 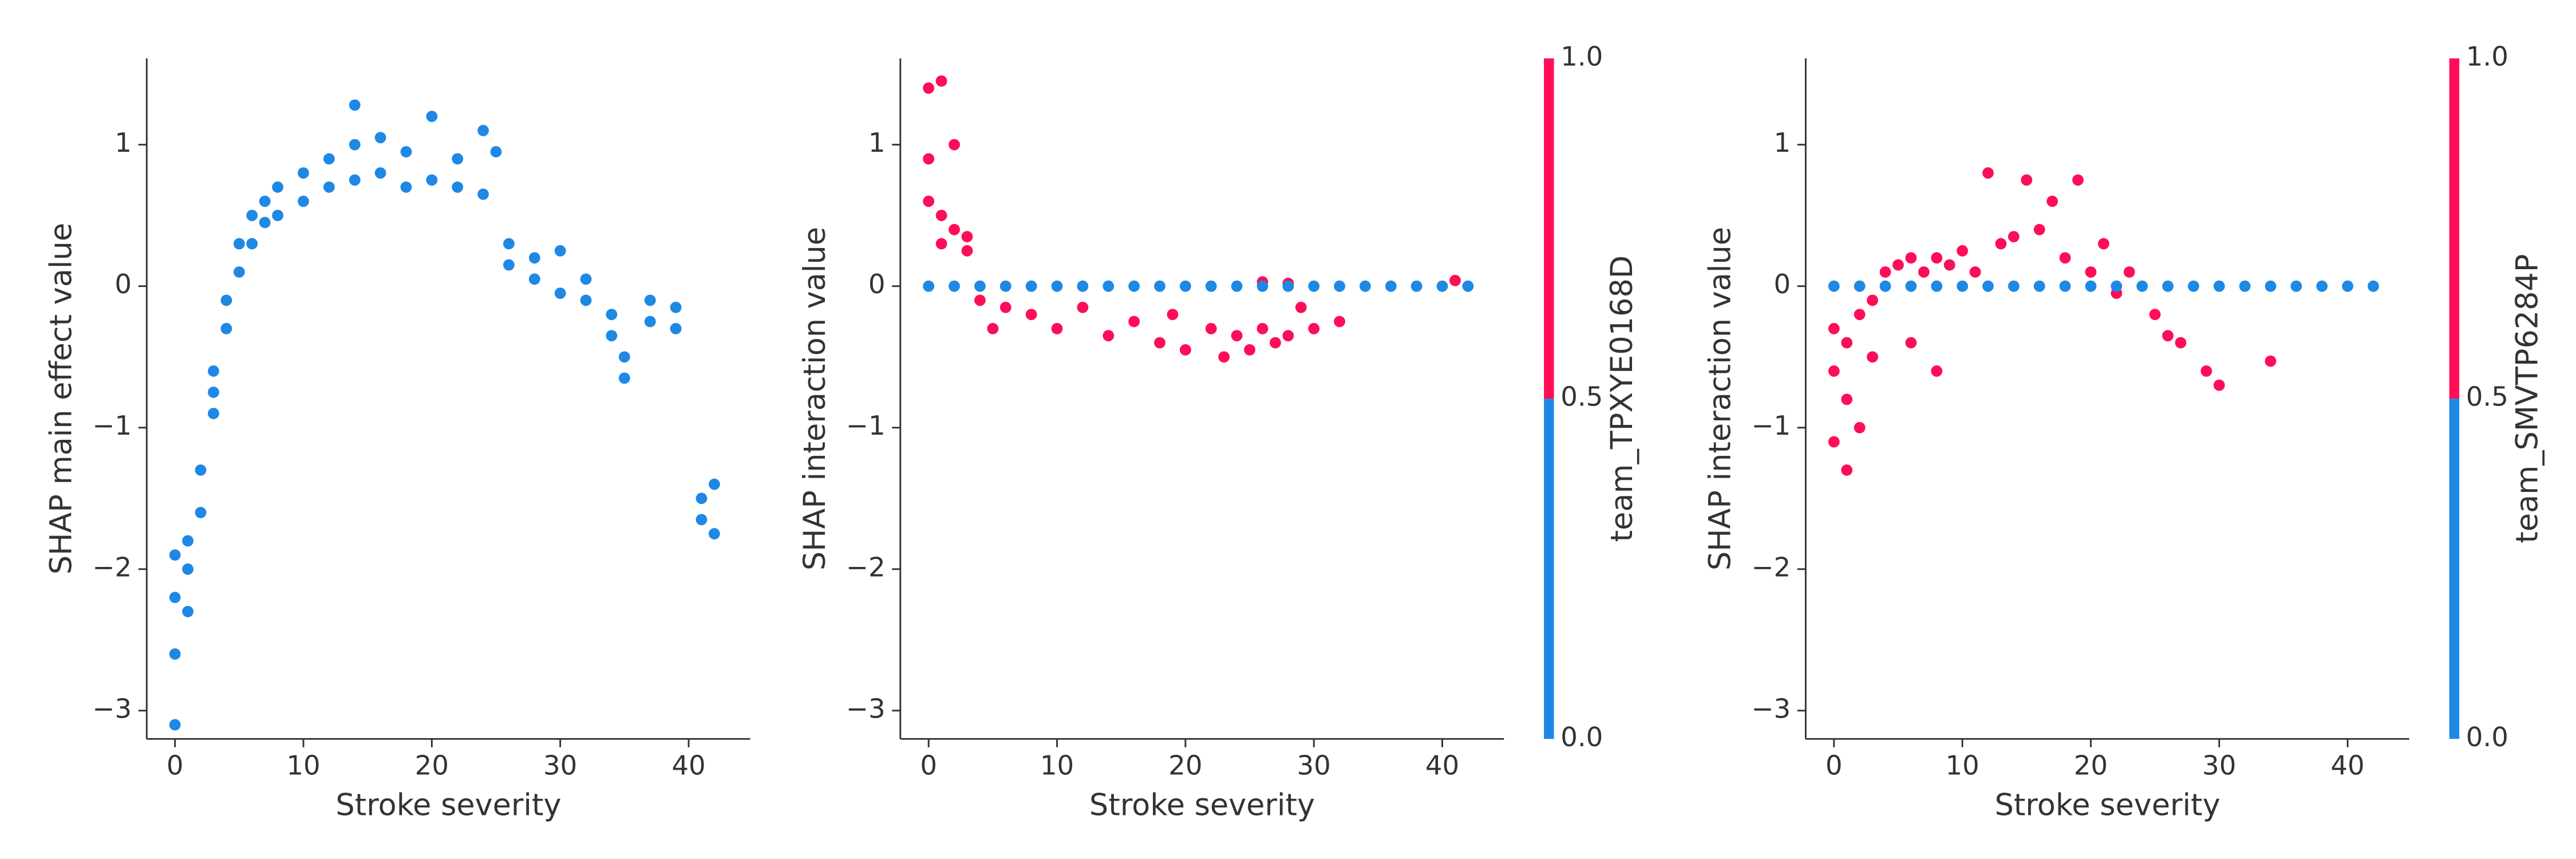 I want to click on colorbar-tick-label: 0.5, so click(x=2487, y=396).